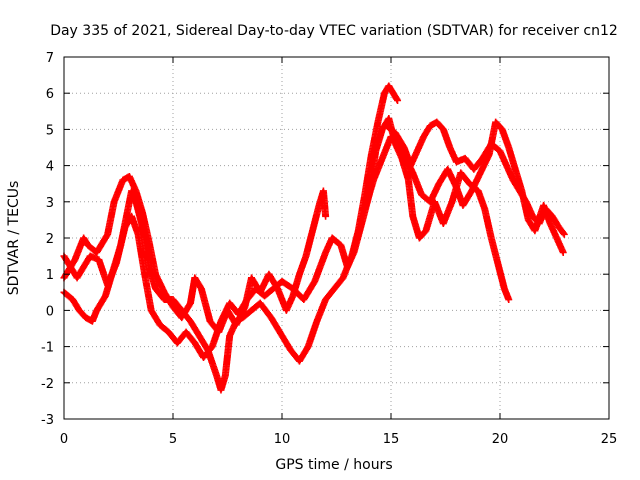 This screenshot has height=480, width=640. Describe the element at coordinates (609, 439) in the screenshot. I see `x-tick-label: 25` at that location.